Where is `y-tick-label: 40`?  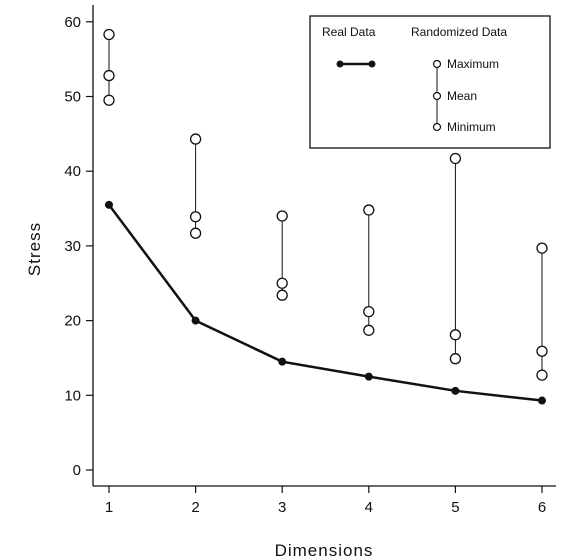
y-tick-label: 40 is located at coordinates (72, 171).